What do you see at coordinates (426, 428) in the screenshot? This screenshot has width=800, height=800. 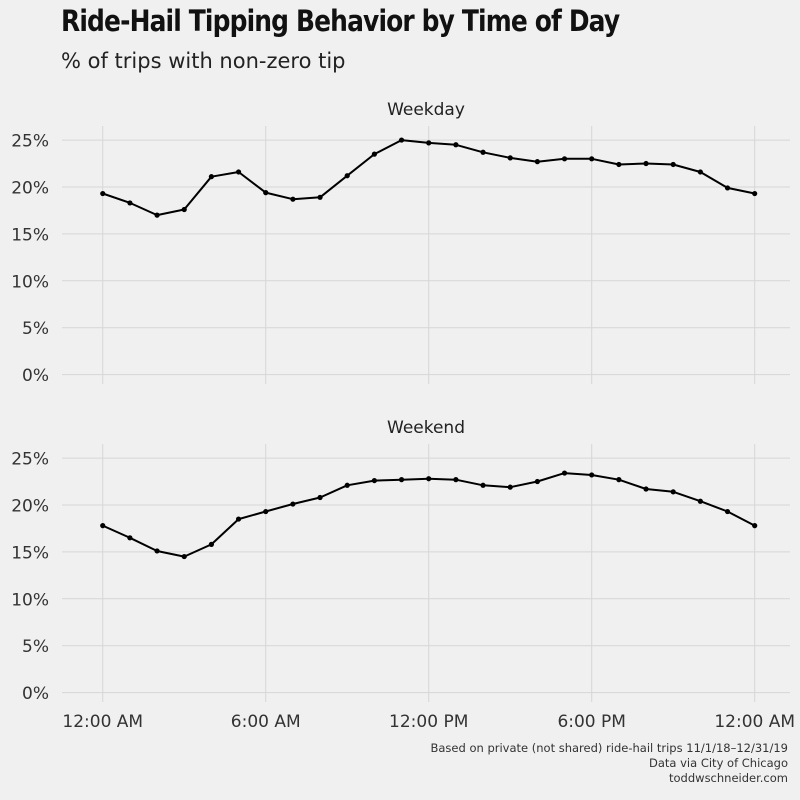 I see `panel-label-weekend: Weekend` at bounding box center [426, 428].